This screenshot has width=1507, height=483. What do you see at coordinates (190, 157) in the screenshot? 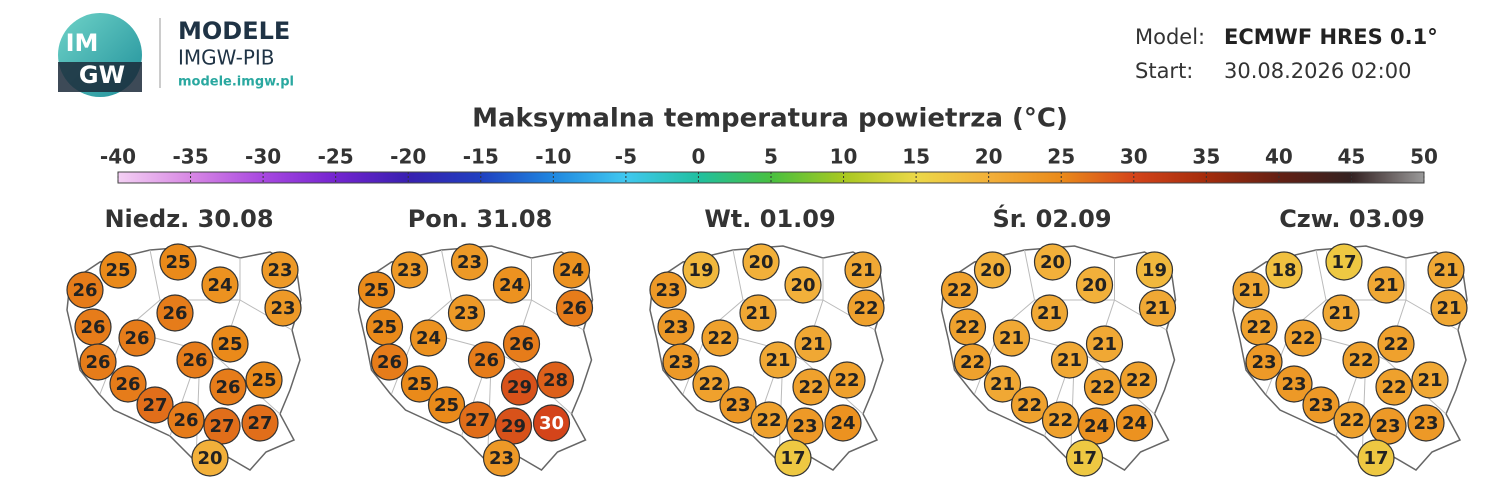
I see `colorbar-tick-label: -35` at bounding box center [190, 157].